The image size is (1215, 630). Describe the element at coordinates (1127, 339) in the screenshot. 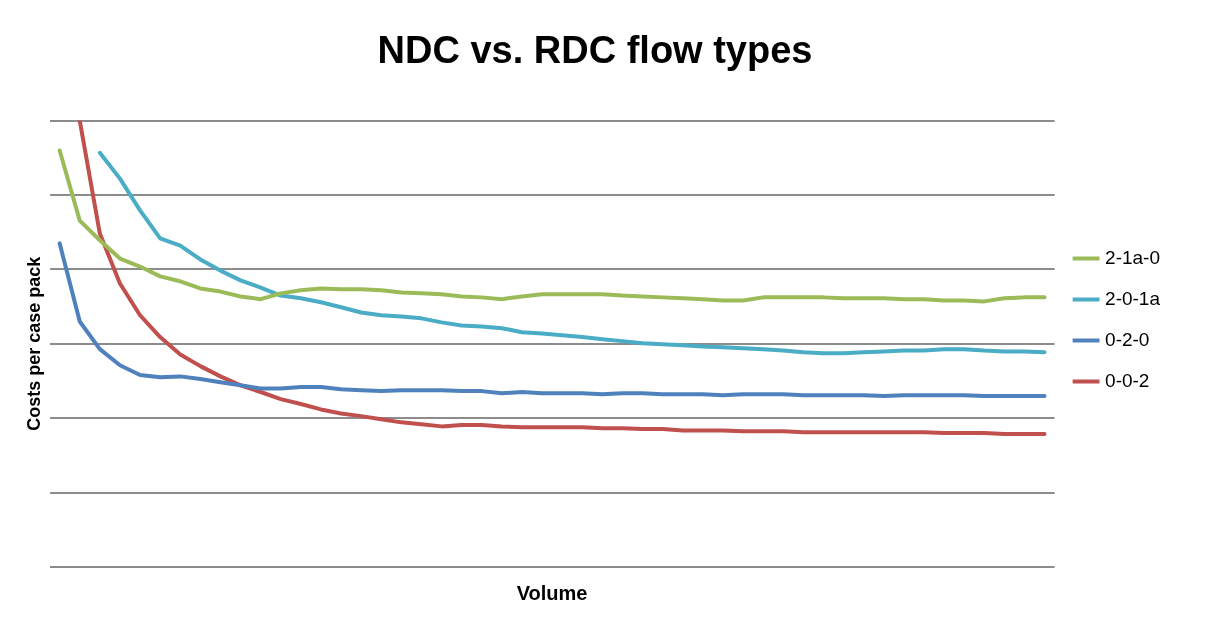

I see `legend-label: 0-2-0` at that location.